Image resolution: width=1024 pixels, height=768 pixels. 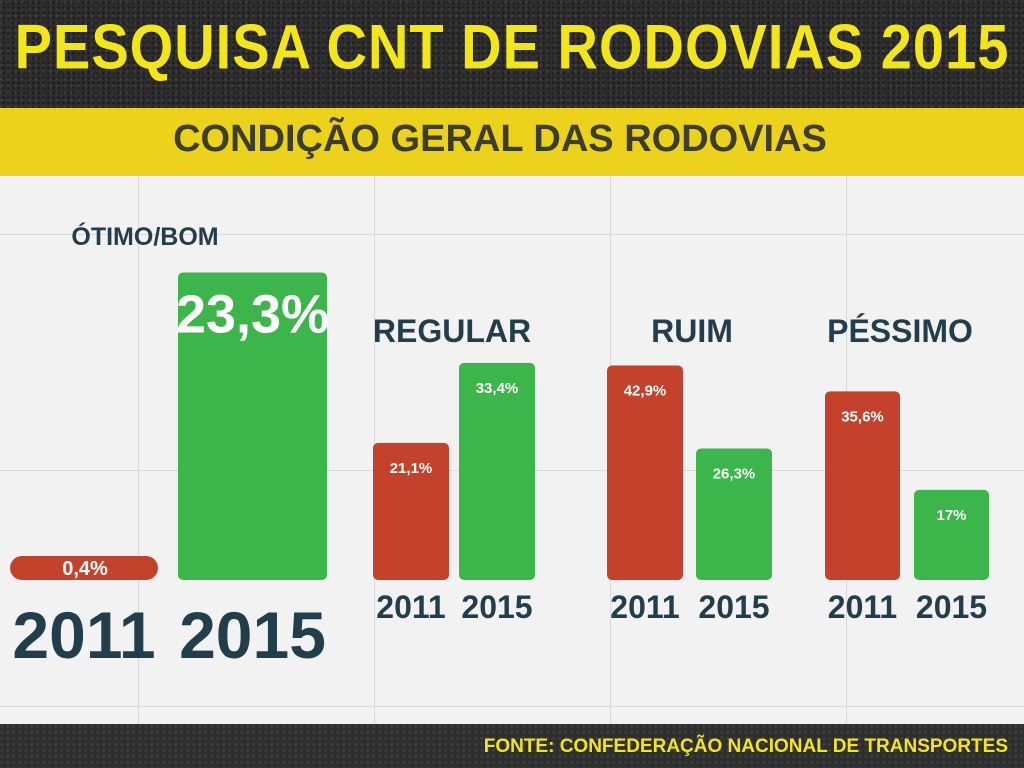 What do you see at coordinates (900, 331) in the screenshot?
I see `category-label: PÉSSIMO` at bounding box center [900, 331].